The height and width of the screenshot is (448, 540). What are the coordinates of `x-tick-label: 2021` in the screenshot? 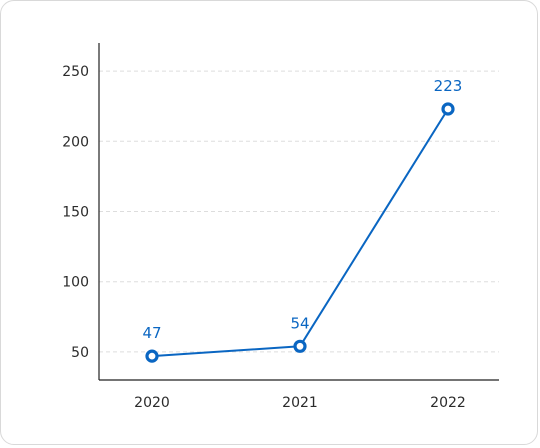 It's located at (300, 403).